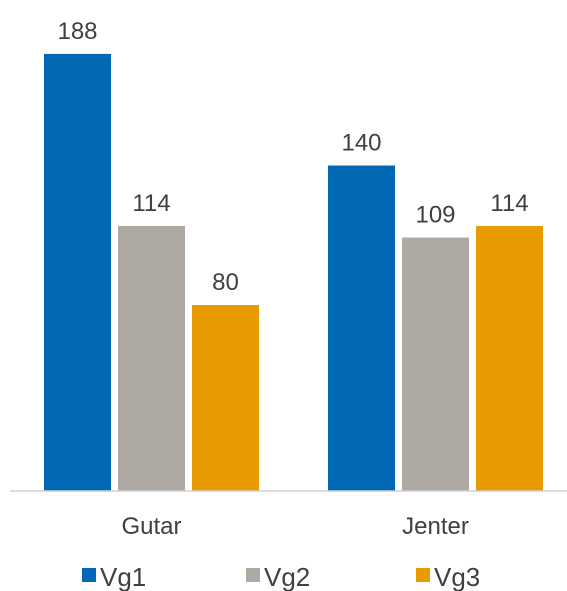 This screenshot has width=567, height=591. I want to click on legend-swatch-vg2, so click(253, 575).